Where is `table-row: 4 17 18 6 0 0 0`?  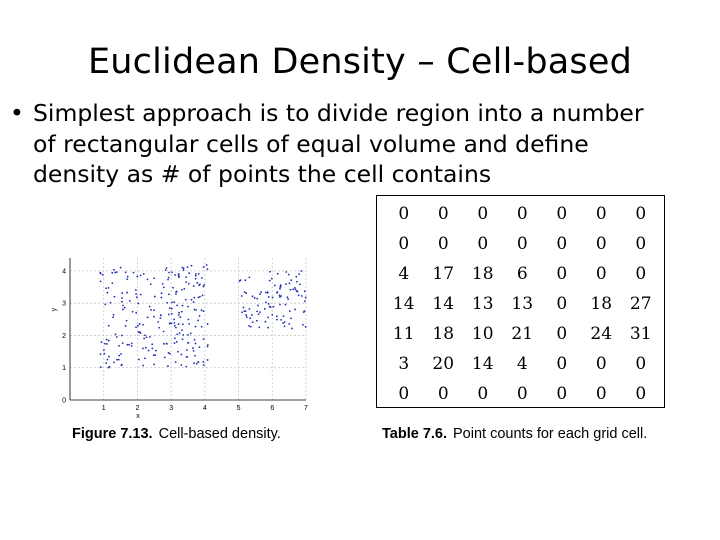
table-row: 4 17 18 6 0 0 0 is located at coordinates (522, 274).